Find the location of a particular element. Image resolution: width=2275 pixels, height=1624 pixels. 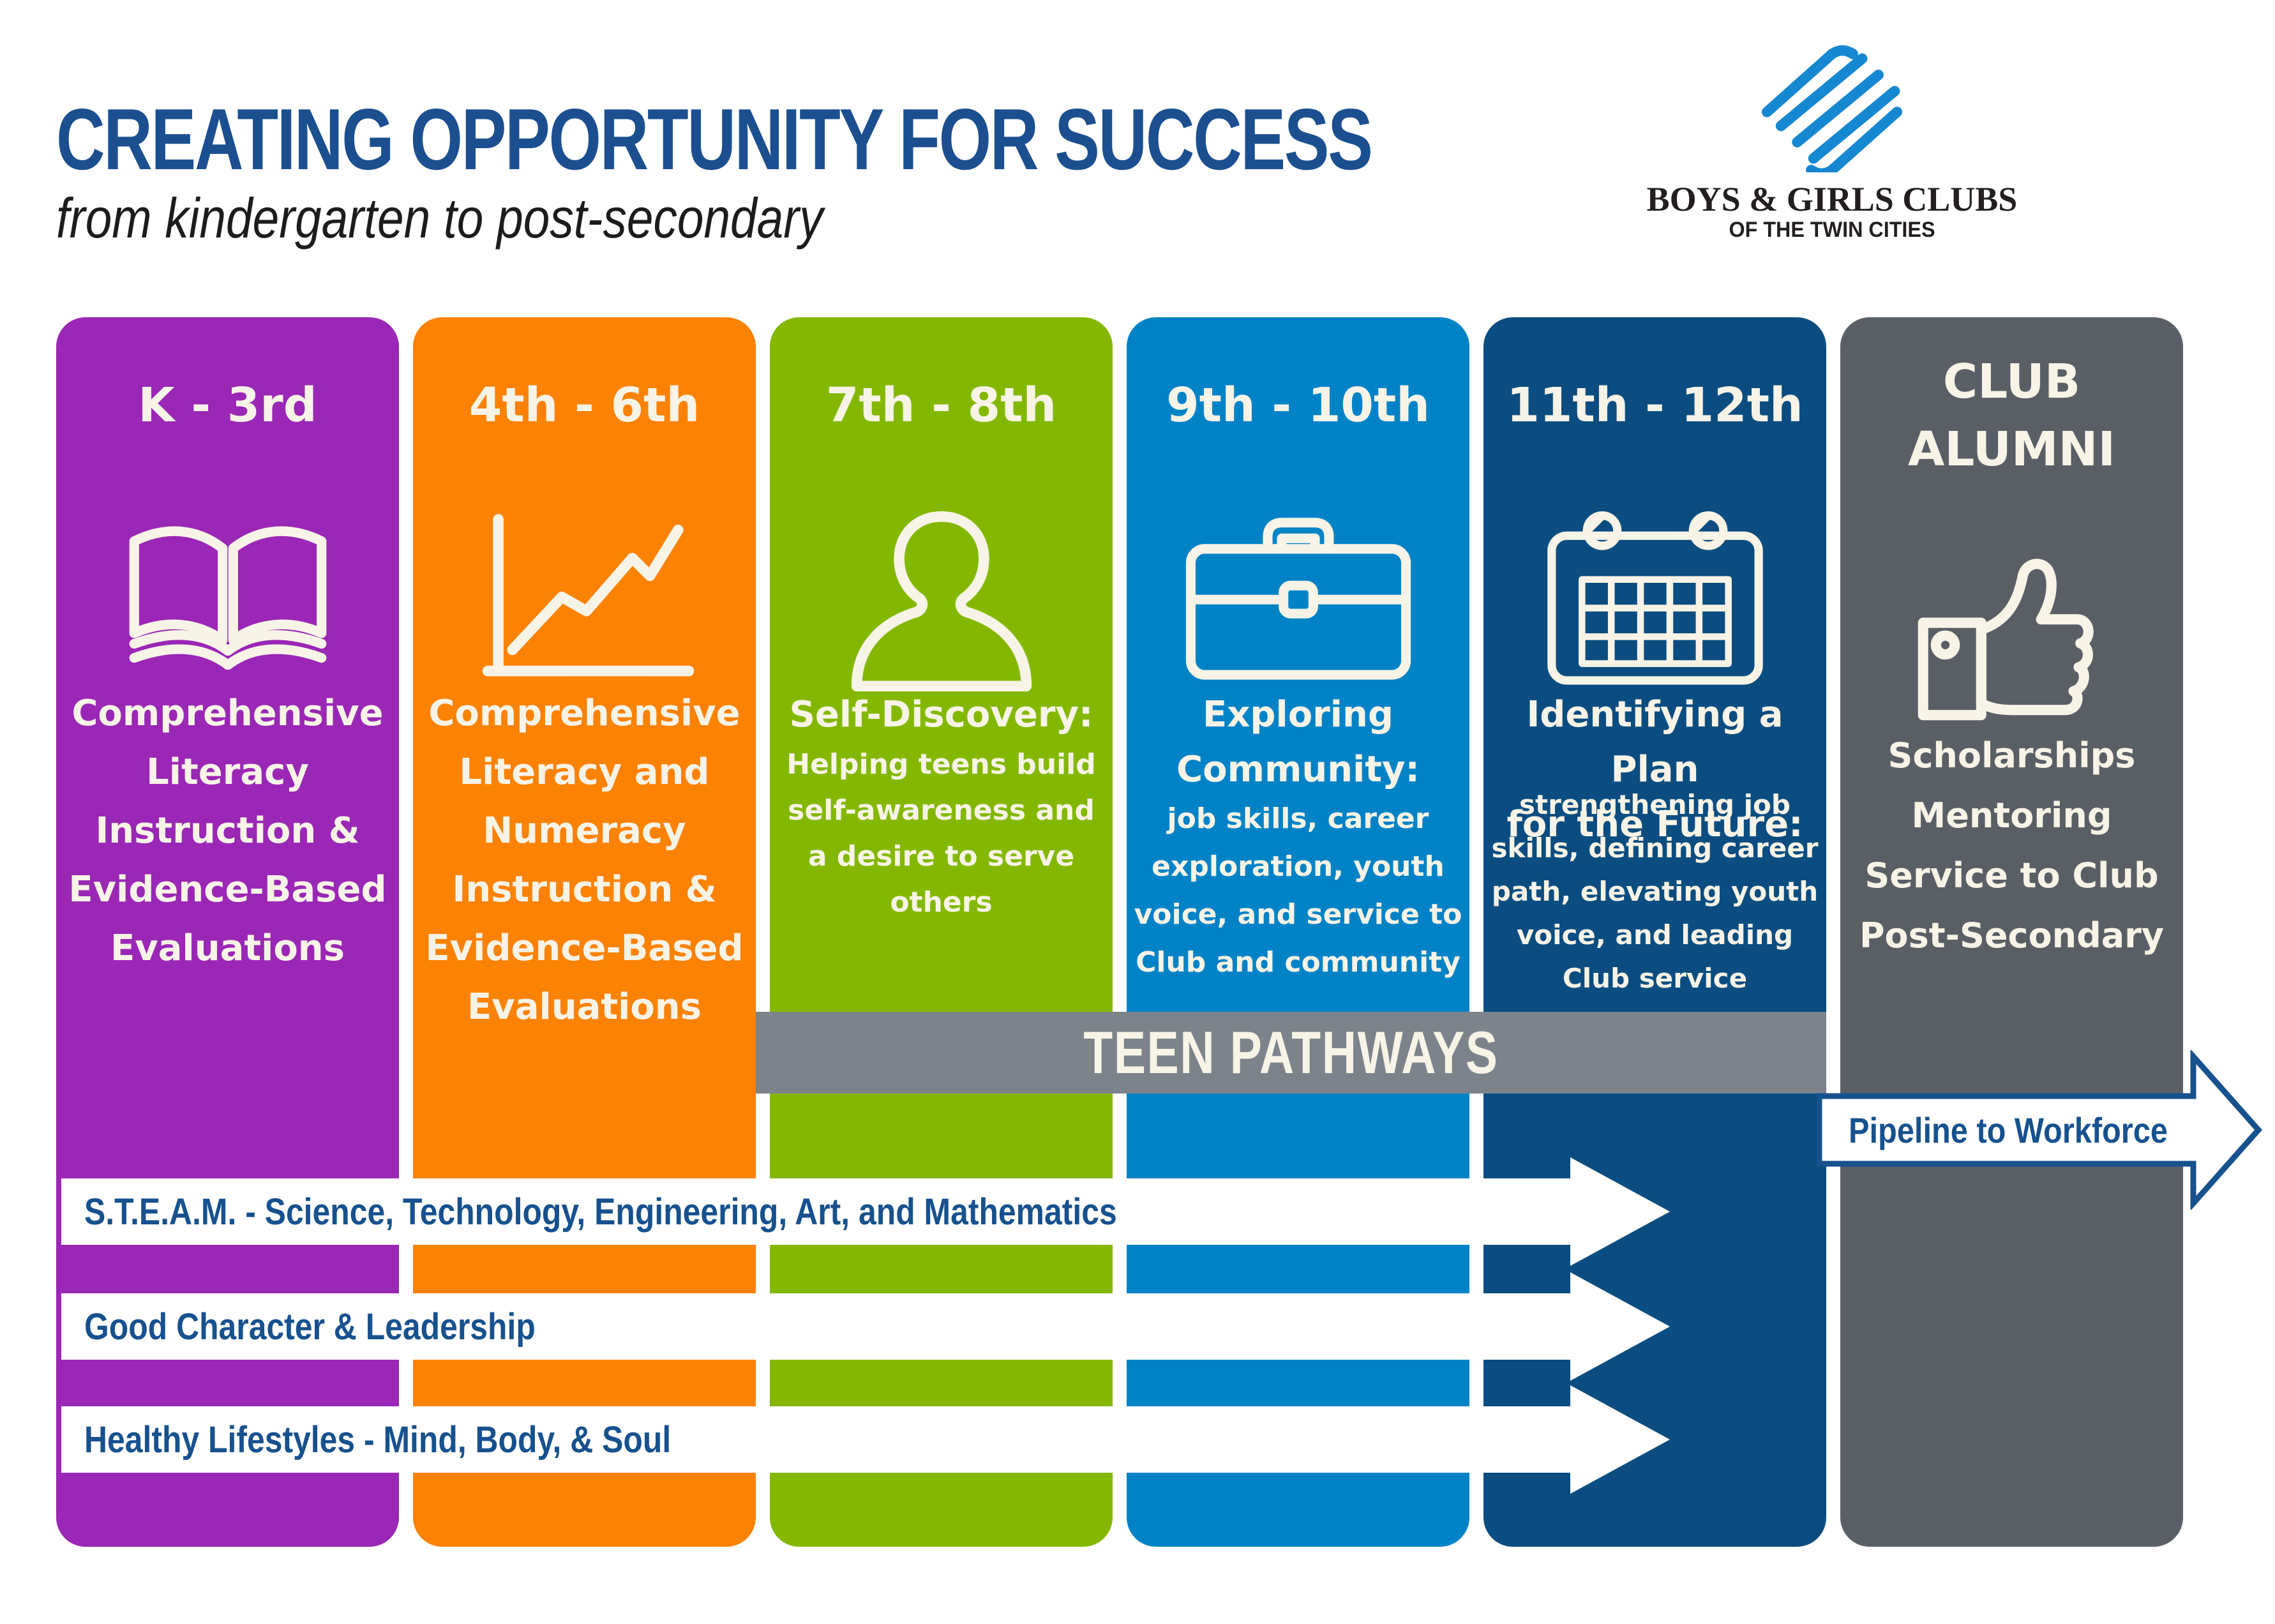

grade-label: 9th - 10th is located at coordinates (1298, 405).